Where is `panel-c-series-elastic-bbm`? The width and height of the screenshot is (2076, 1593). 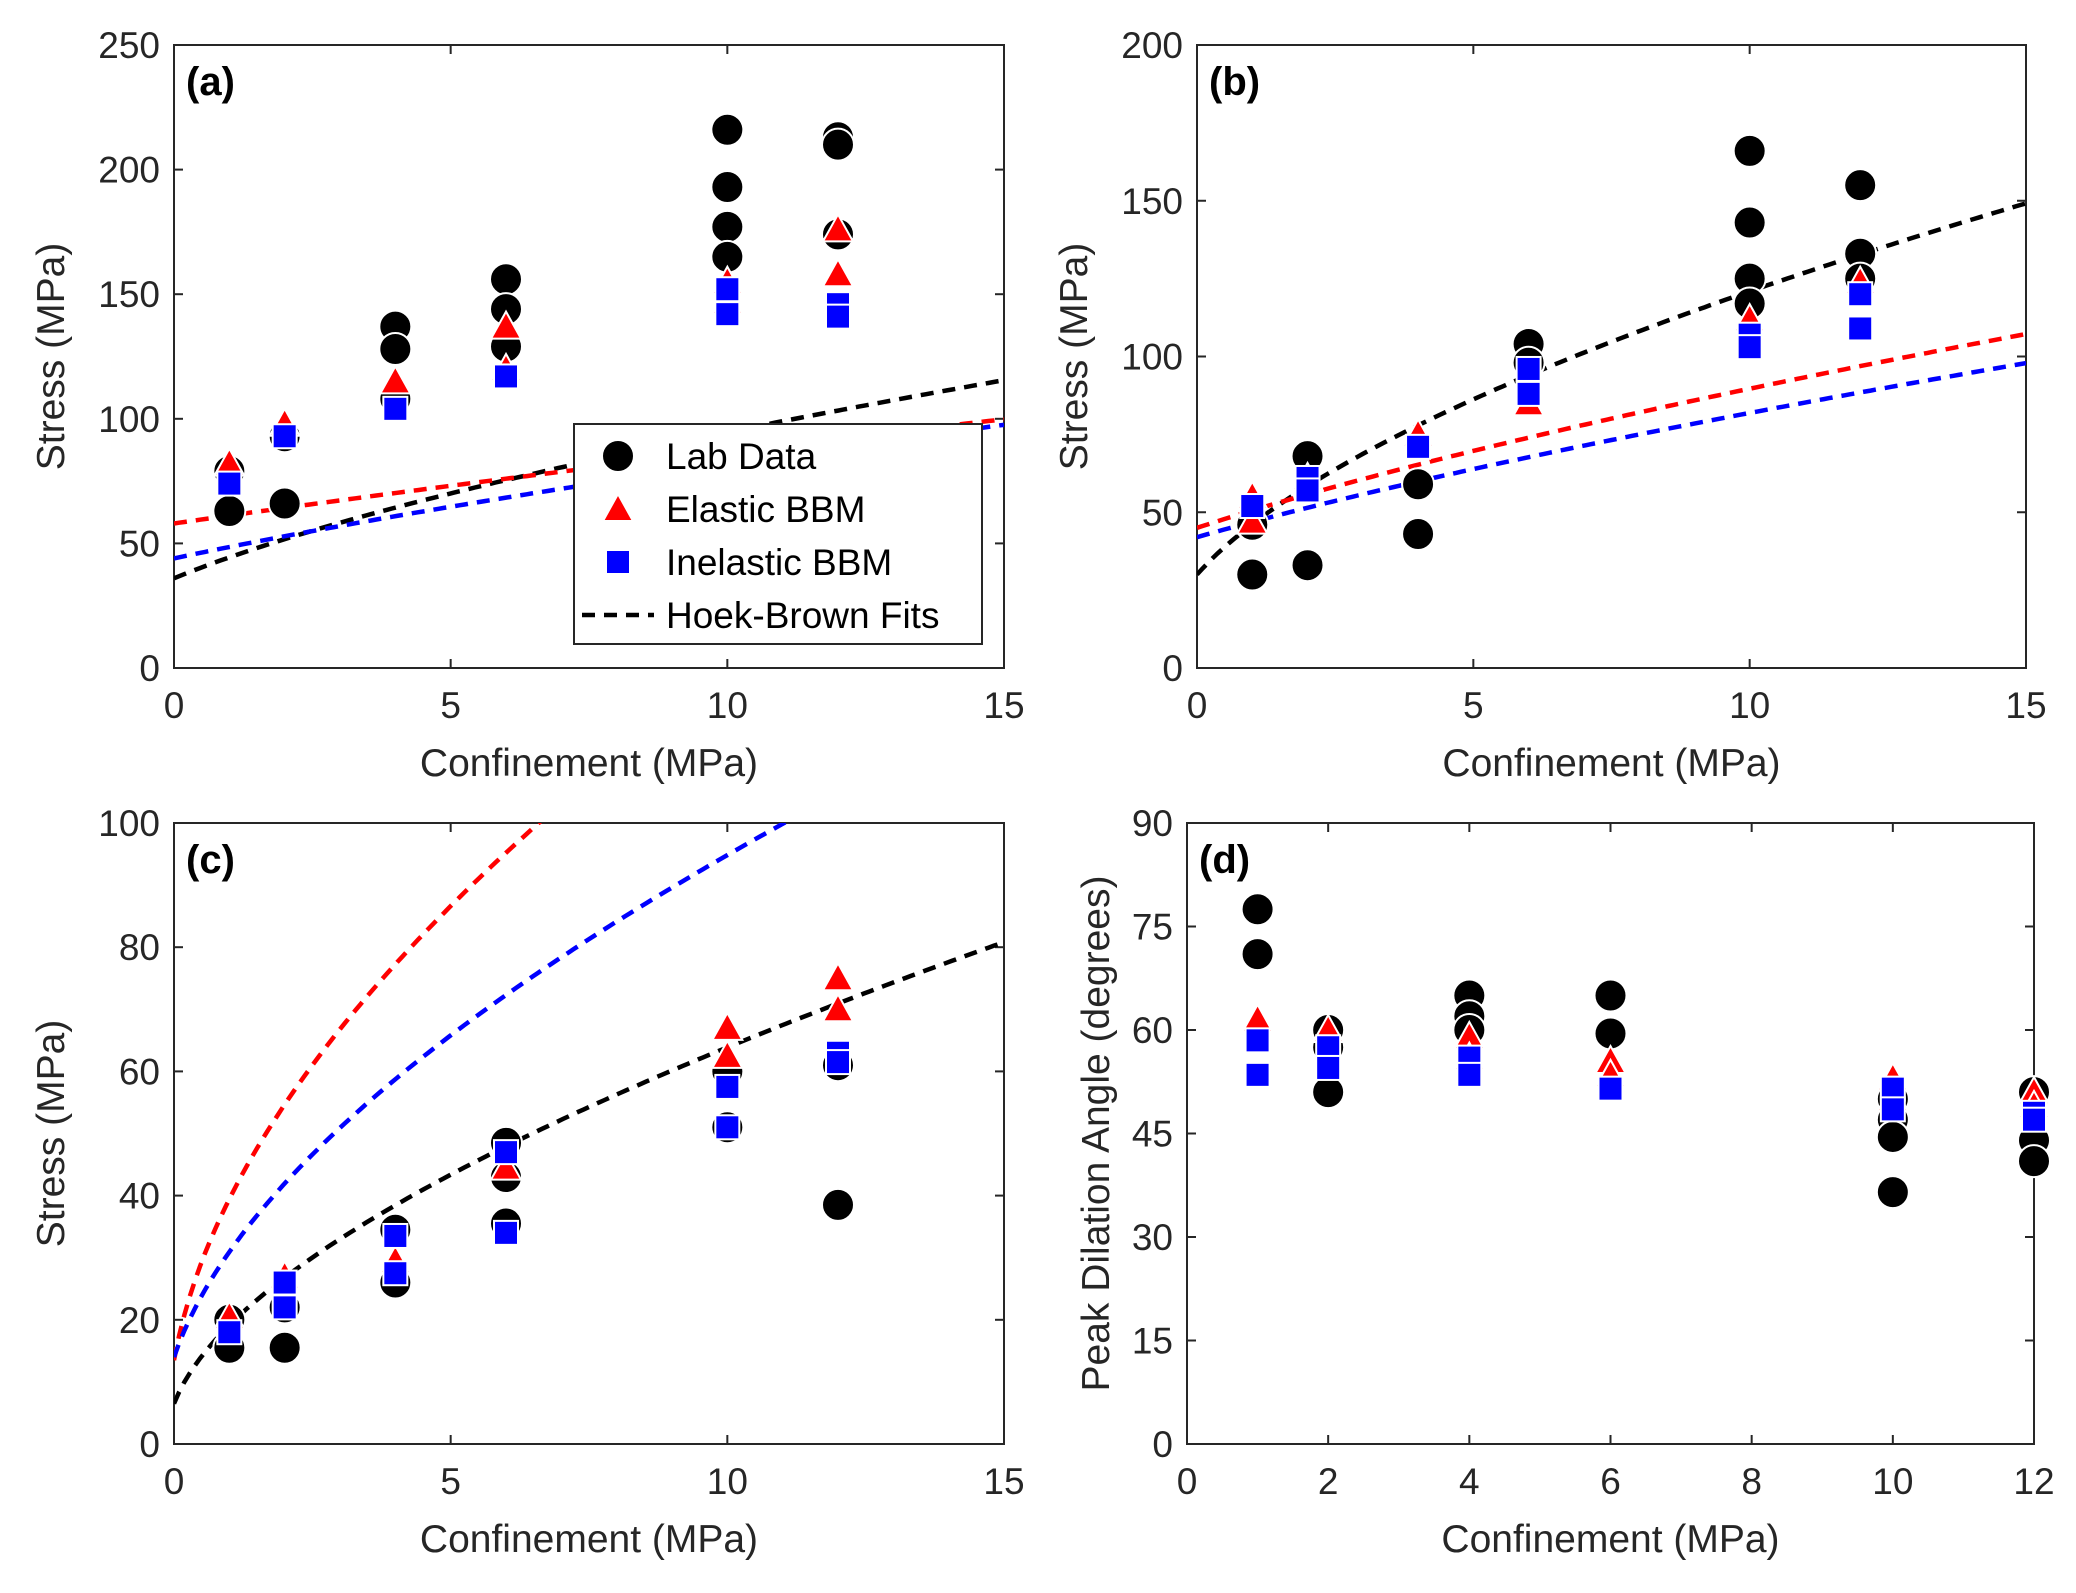 panel-c-series-elastic-bbm is located at coordinates (533, 1145).